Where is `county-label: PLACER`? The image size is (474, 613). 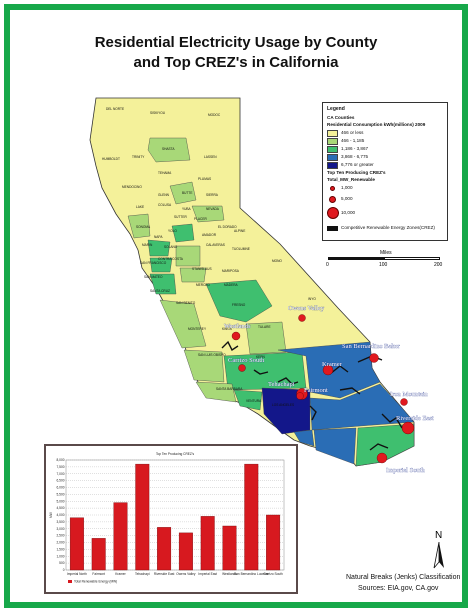 county-label: PLACER is located at coordinates (200, 219).